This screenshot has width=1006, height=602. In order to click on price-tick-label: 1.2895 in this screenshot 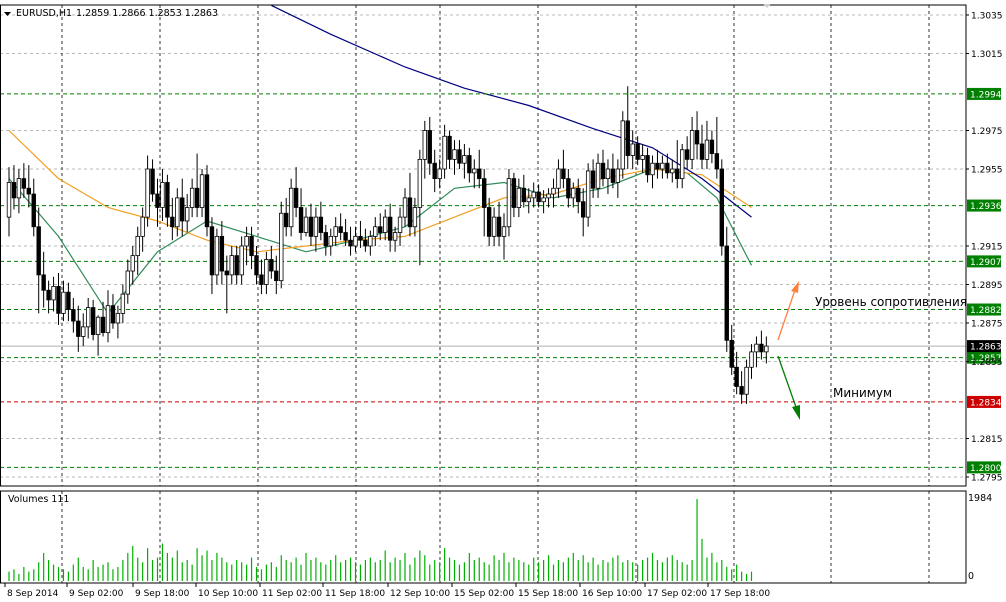, I will do `click(987, 286)`.